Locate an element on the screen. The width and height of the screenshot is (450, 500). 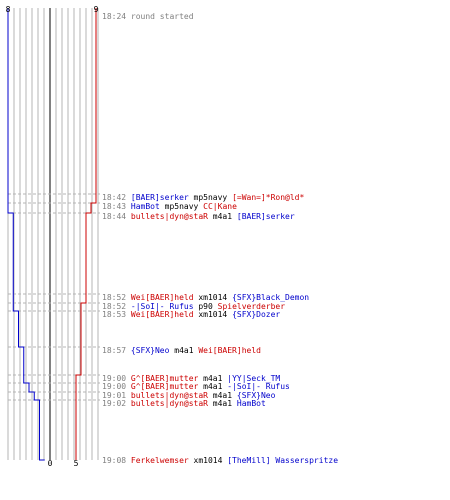
player-name: [TheMill] Wasserspritze is located at coordinates (282, 460).